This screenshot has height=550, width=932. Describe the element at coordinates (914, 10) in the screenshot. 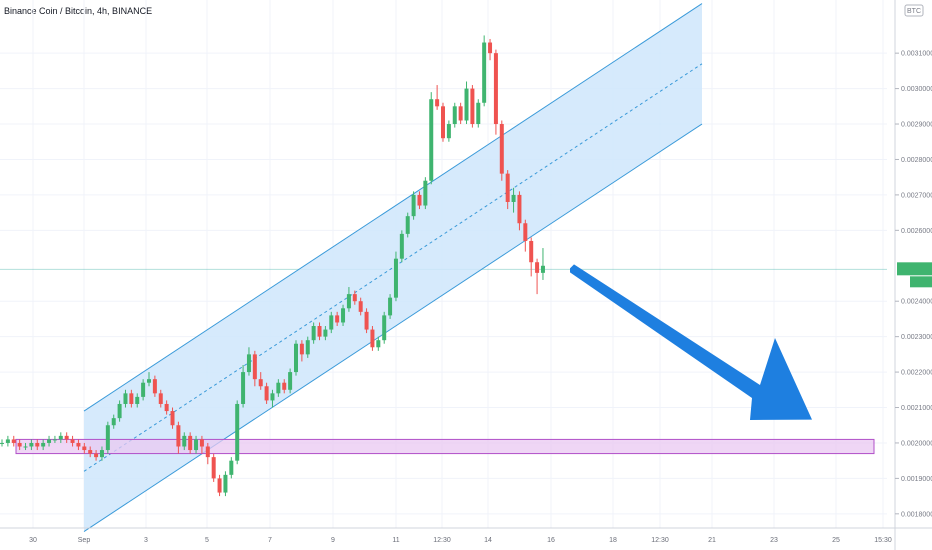

I see `currency-badge: BTC` at that location.